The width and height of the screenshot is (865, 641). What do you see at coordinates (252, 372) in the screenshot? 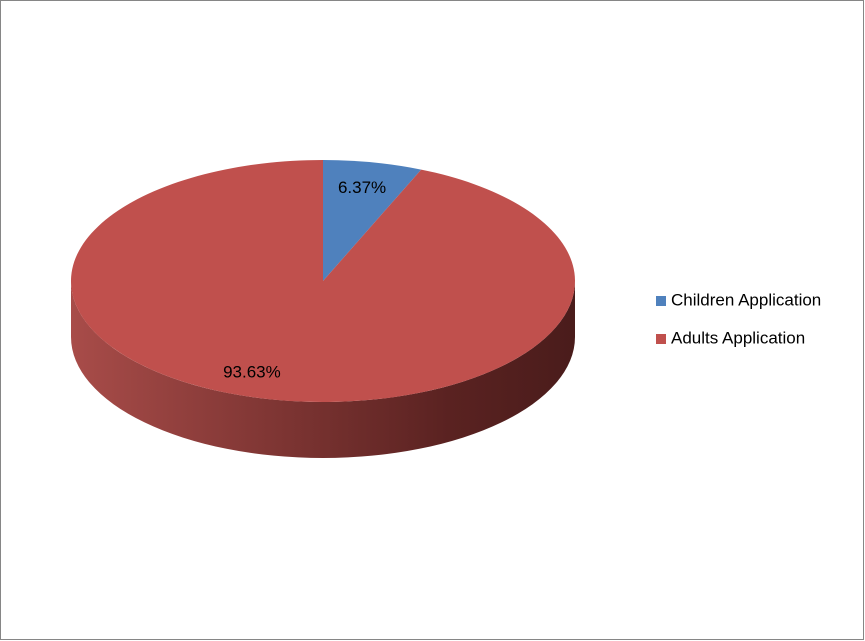
I see `data-label: 93.63%` at bounding box center [252, 372].